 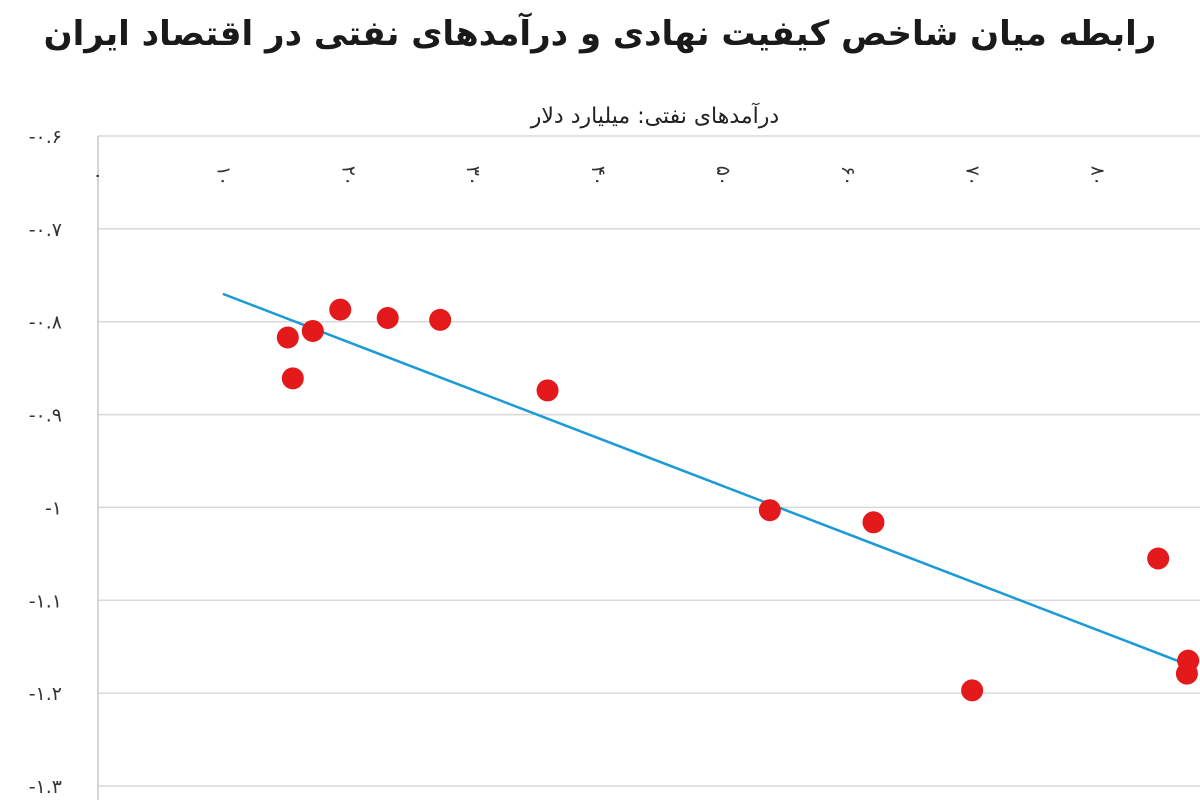 I want to click on x-tick-labels: ۰ ۱۰ ۲۰ ۳۰ ۴۰ ۵۰ ۶۰ ۷۰ ۸۰, so click(x=598, y=176).